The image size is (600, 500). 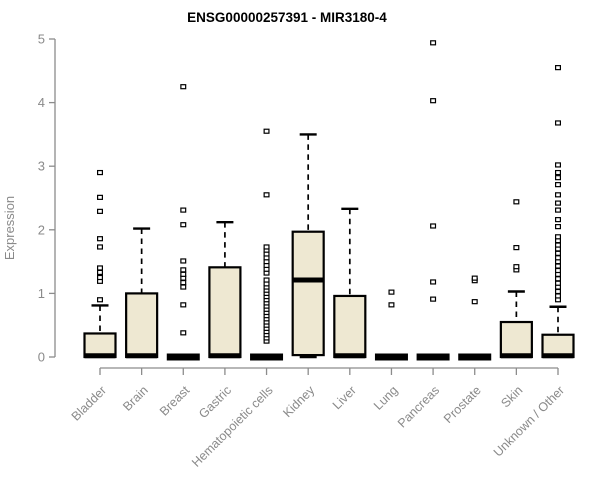 I want to click on x-category-label: Unknown / Other, so click(x=529, y=421).